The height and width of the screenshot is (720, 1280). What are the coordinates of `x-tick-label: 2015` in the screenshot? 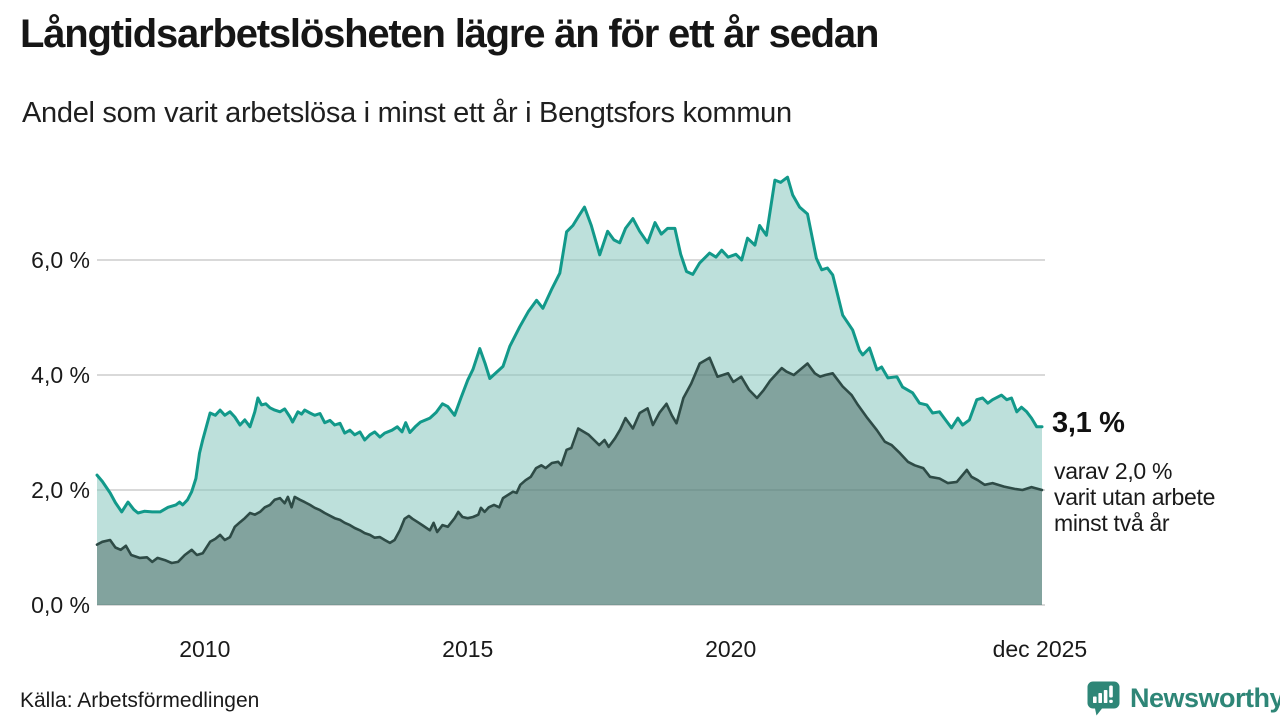 It's located at (467, 649).